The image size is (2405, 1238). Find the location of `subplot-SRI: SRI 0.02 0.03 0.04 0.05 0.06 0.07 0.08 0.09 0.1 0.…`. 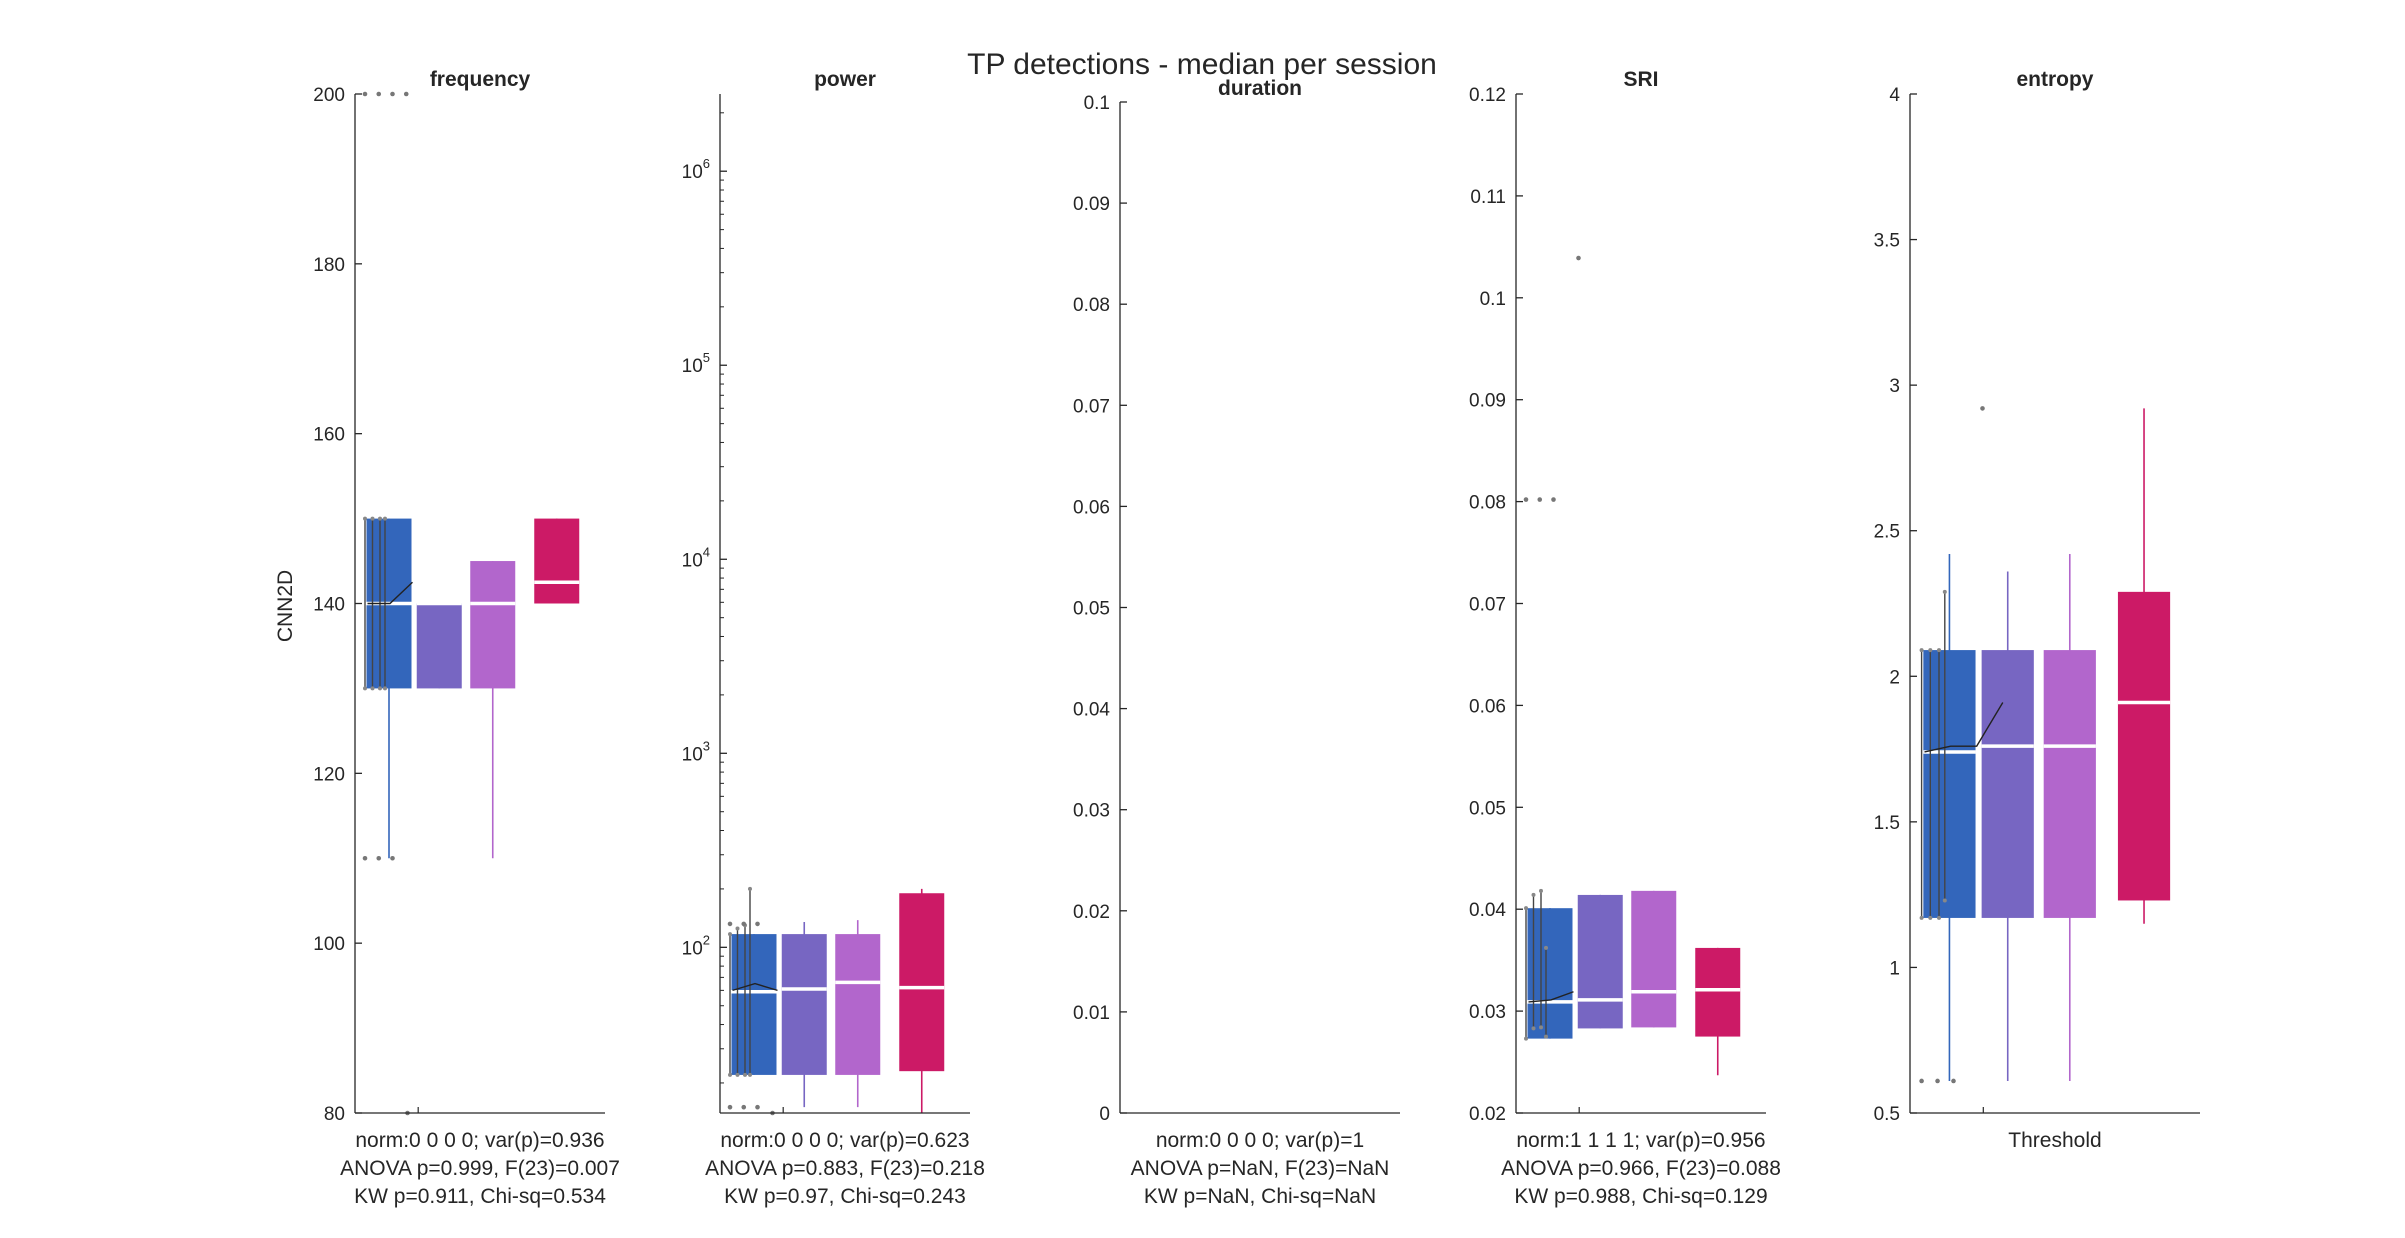

subplot-SRI: SRI 0.02 0.03 0.04 0.05 0.06 0.07 0.08 0.09 0.1 0.… is located at coordinates (1625, 638).